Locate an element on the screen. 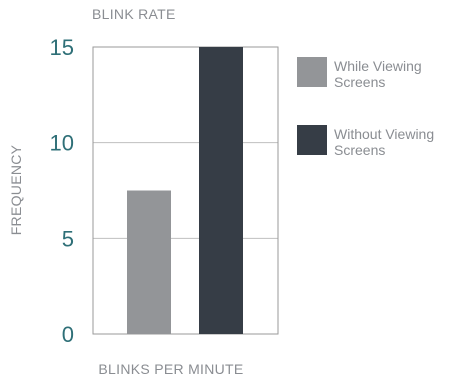 This screenshot has height=379, width=453. legend-label-while-viewing-screens: While Viewing Screens is located at coordinates (378, 74).